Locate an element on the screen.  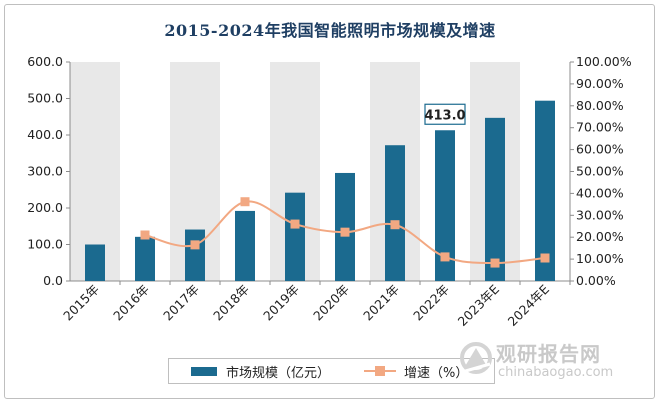
x-tick-label: 2020年 is located at coordinates (331, 303).